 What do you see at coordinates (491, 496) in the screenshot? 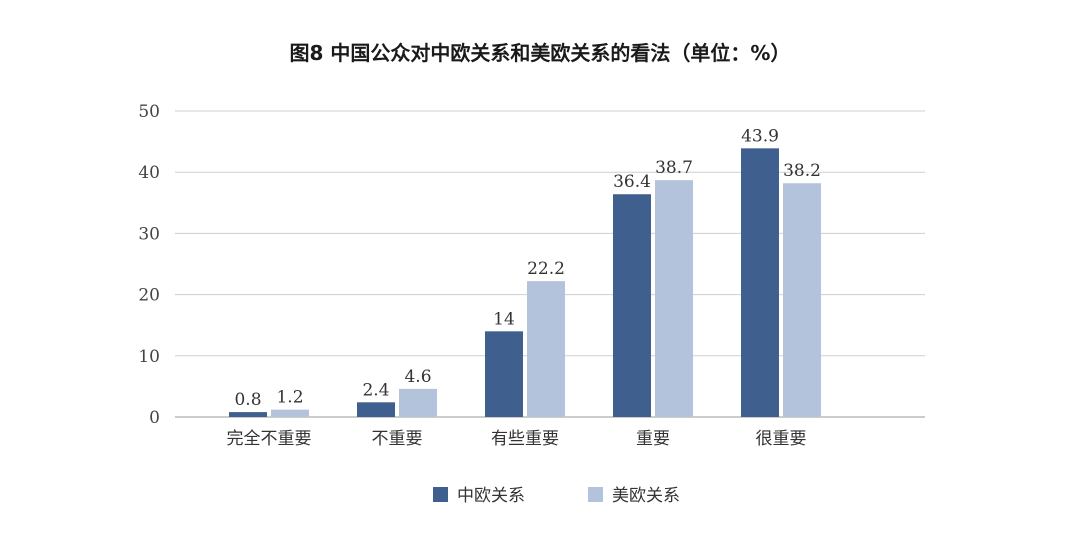
I see `legend-label: 中欧关系` at bounding box center [491, 496].